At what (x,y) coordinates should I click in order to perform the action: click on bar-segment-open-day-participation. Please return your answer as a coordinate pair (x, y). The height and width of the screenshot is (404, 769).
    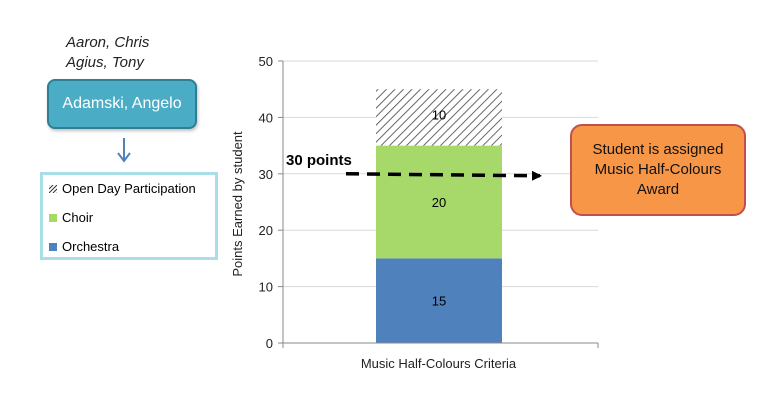
    Looking at the image, I should click on (439, 117).